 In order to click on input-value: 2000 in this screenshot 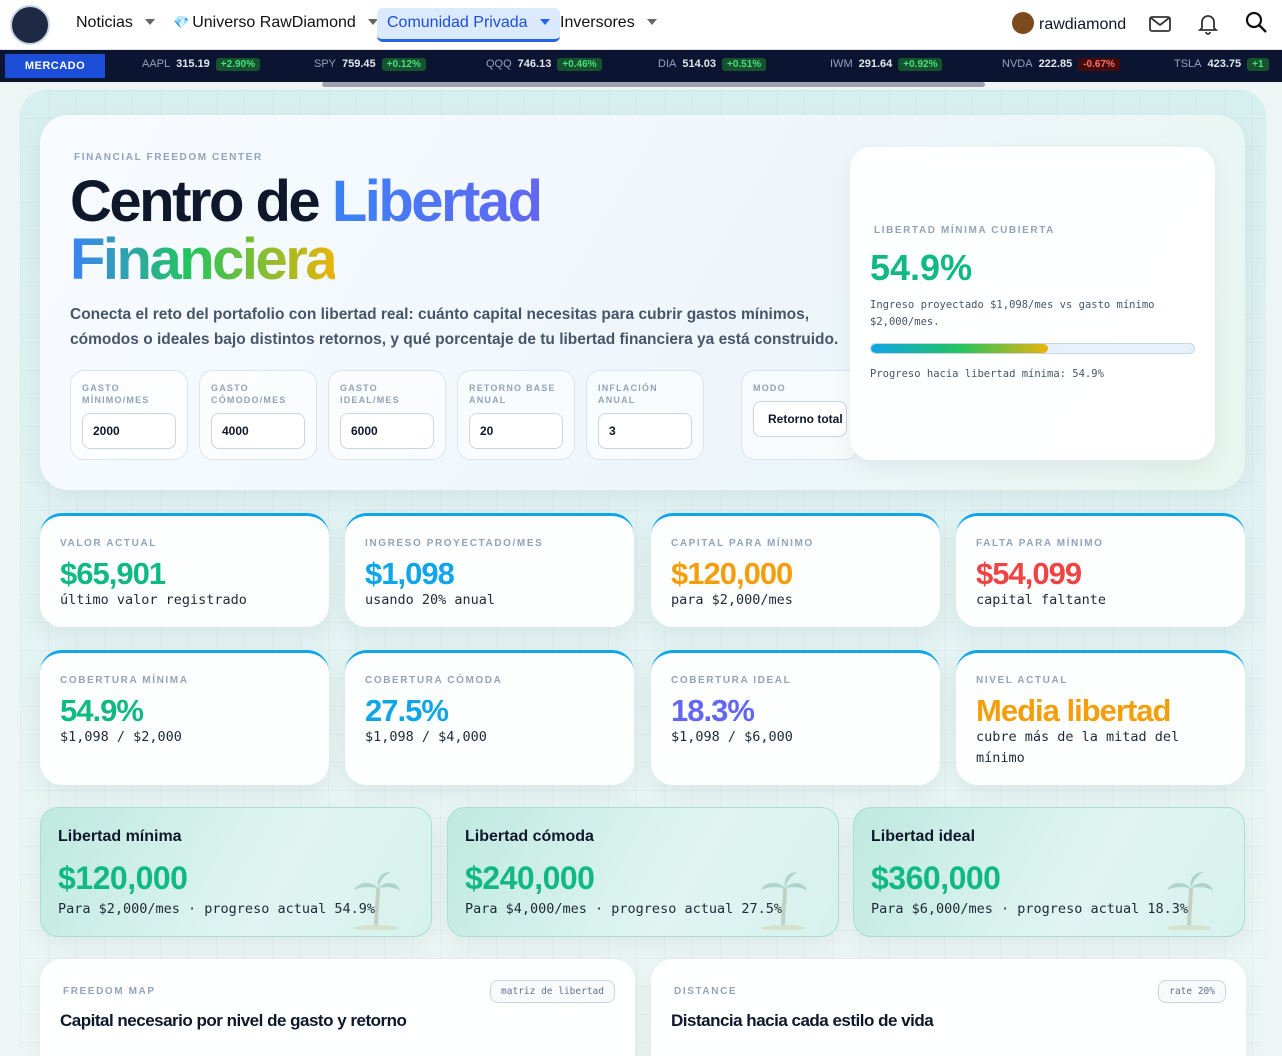, I will do `click(129, 431)`.